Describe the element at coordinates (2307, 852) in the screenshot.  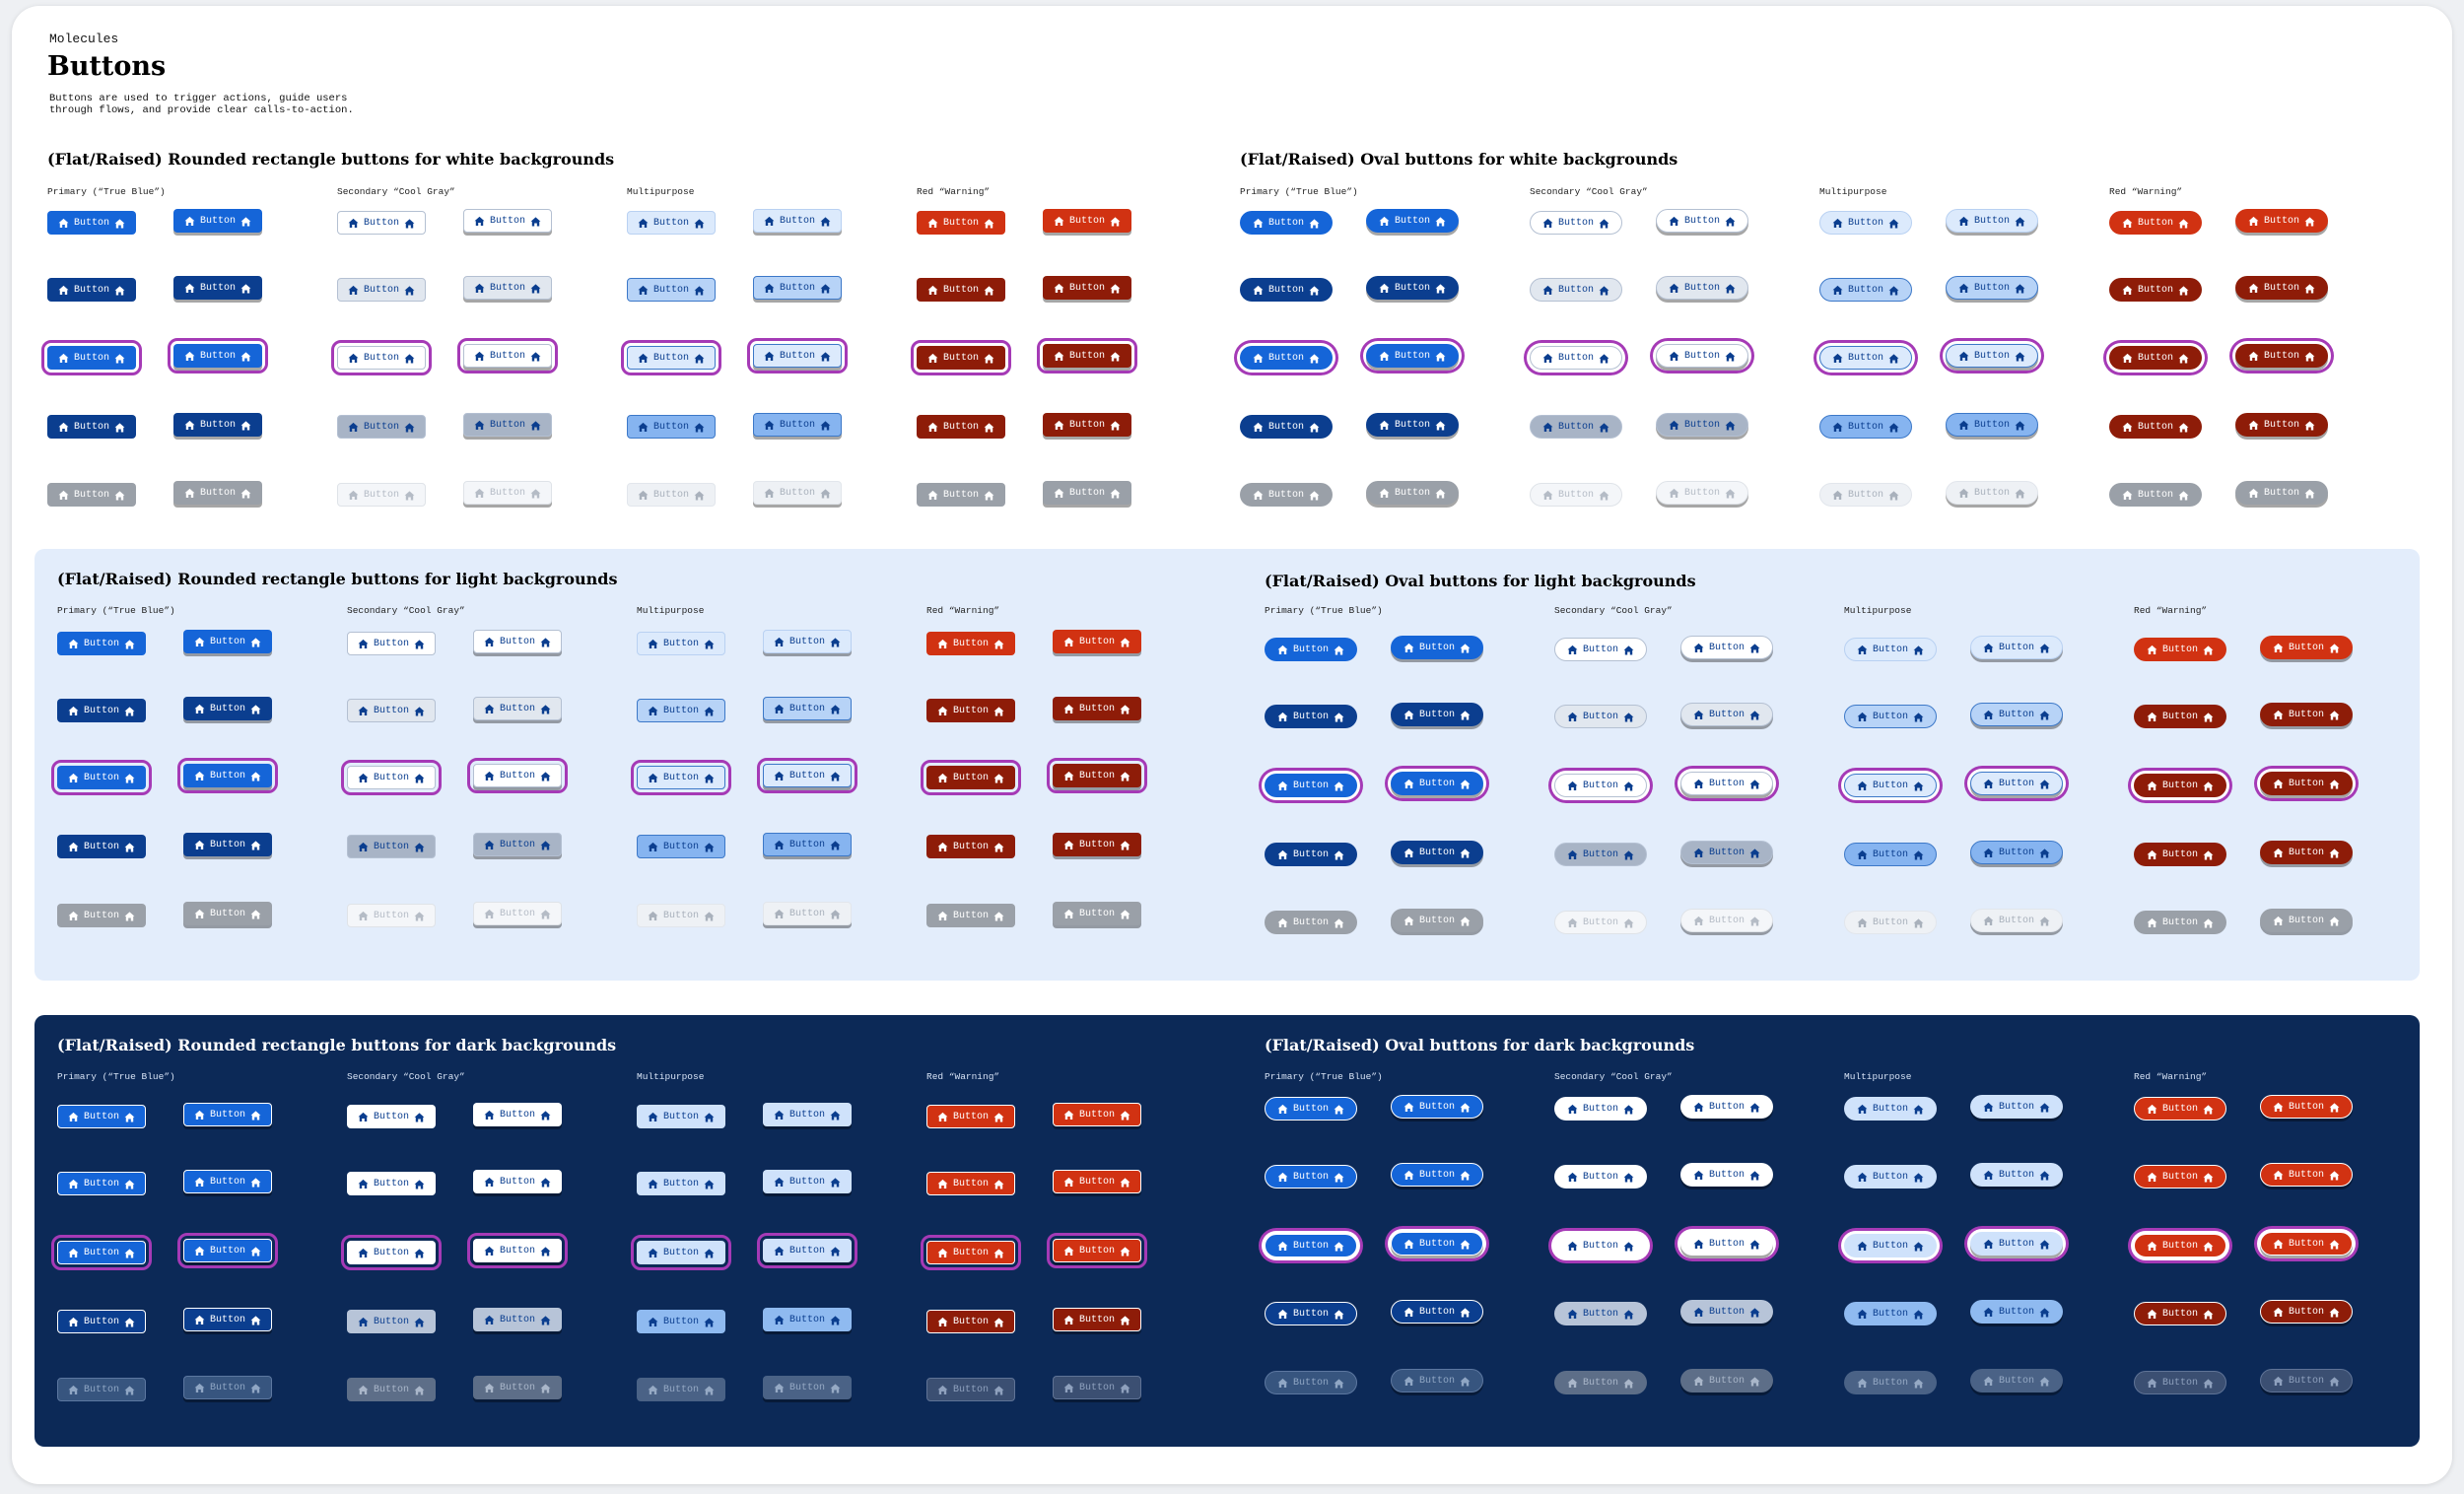
I see `raised-warning-pressed-button: Button` at that location.